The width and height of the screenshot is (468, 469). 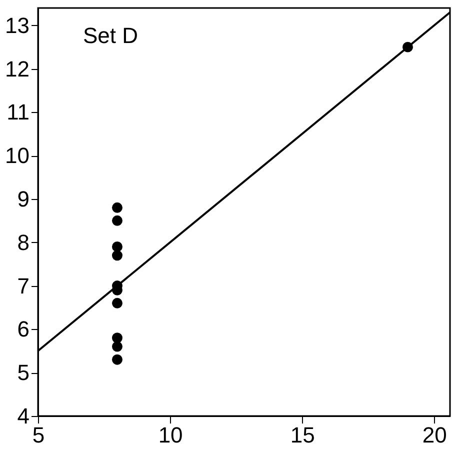 I want to click on x-tick-label: 10, so click(x=170, y=435).